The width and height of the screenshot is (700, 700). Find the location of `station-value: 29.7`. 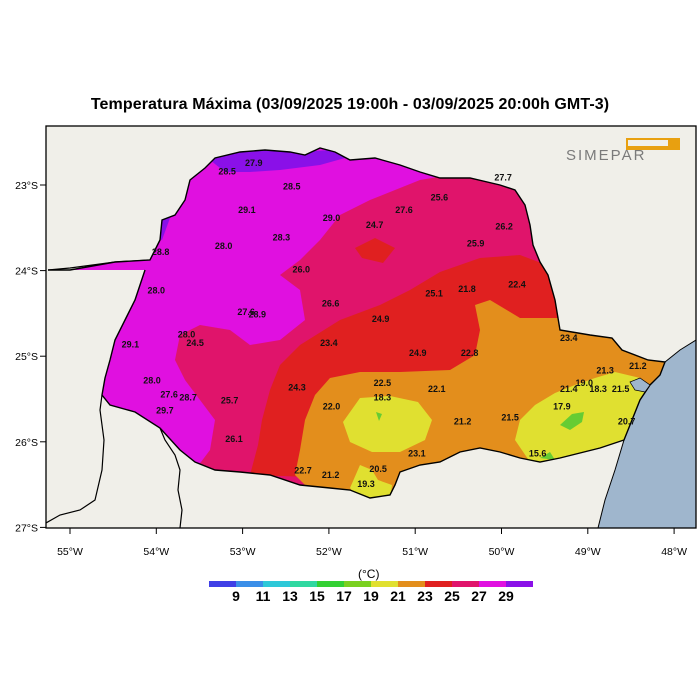

station-value: 29.7 is located at coordinates (165, 411).